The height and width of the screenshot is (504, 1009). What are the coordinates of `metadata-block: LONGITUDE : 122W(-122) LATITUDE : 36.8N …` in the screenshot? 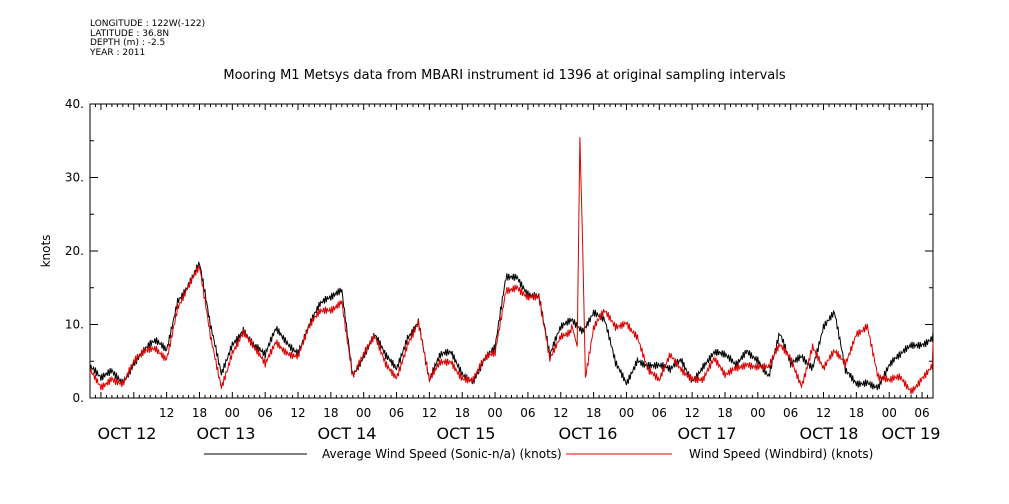 It's located at (148, 38).